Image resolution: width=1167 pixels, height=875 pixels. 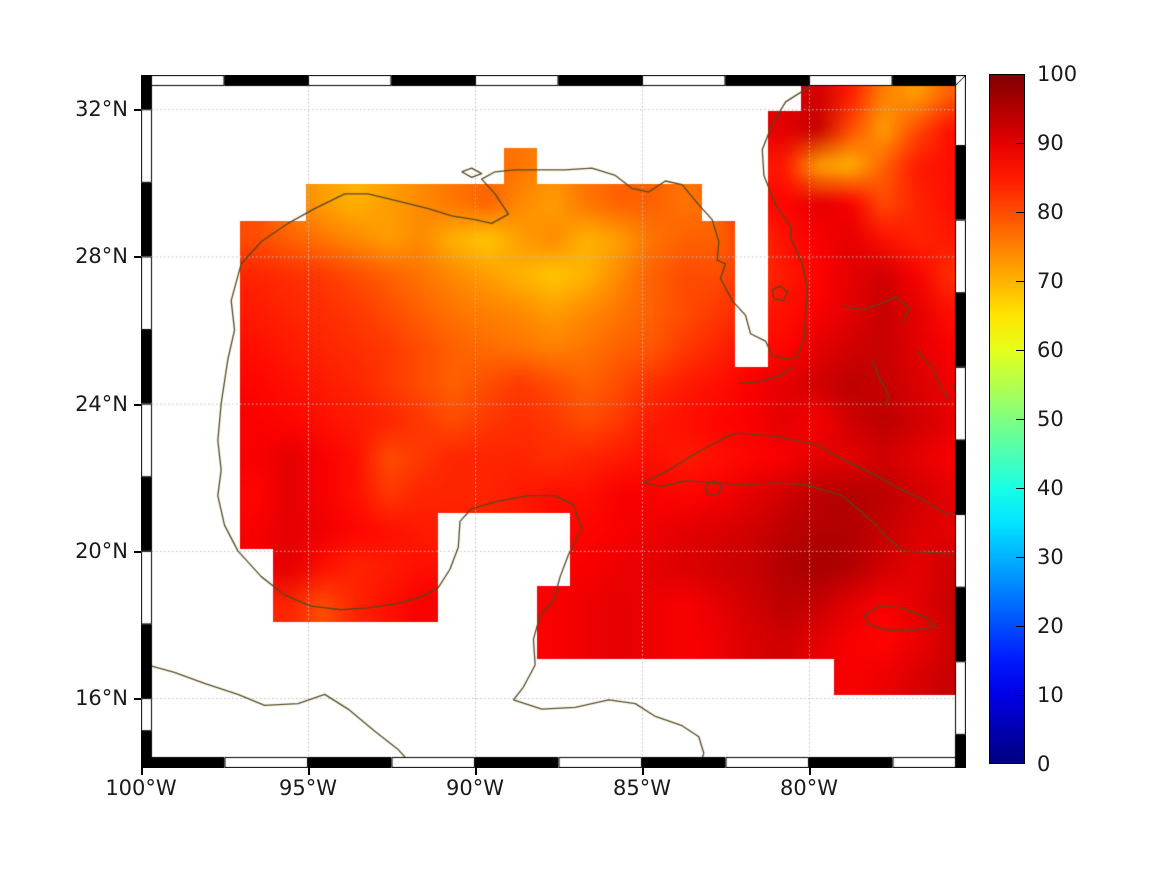 What do you see at coordinates (101, 256) in the screenshot?
I see `y-tick-label: 28°N` at bounding box center [101, 256].